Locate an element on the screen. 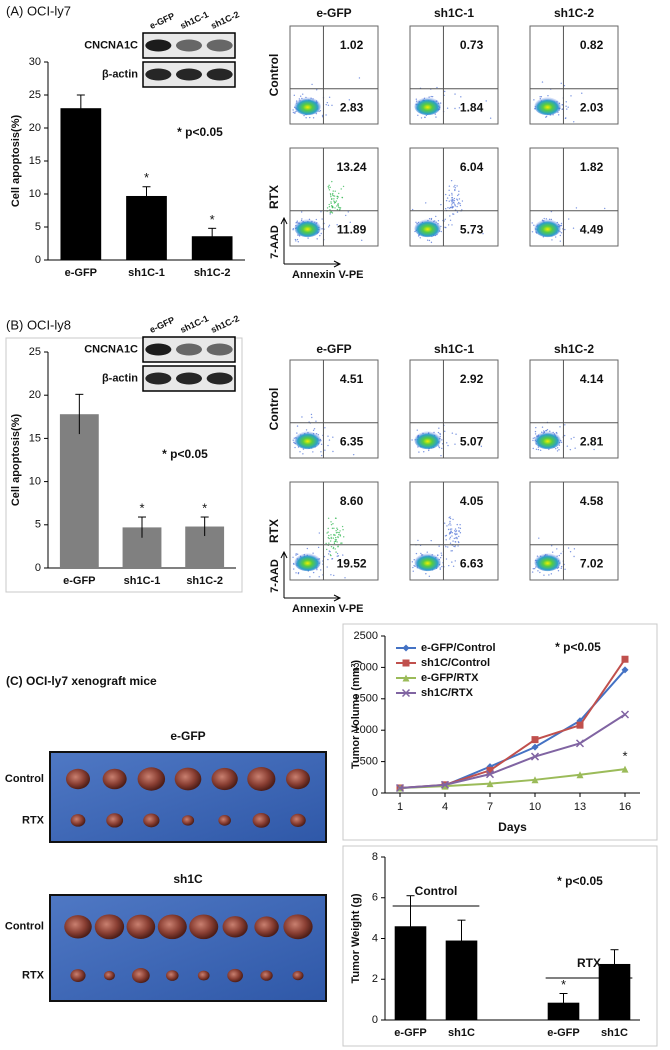  y-tick-label: 6 is located at coordinates (375, 898).